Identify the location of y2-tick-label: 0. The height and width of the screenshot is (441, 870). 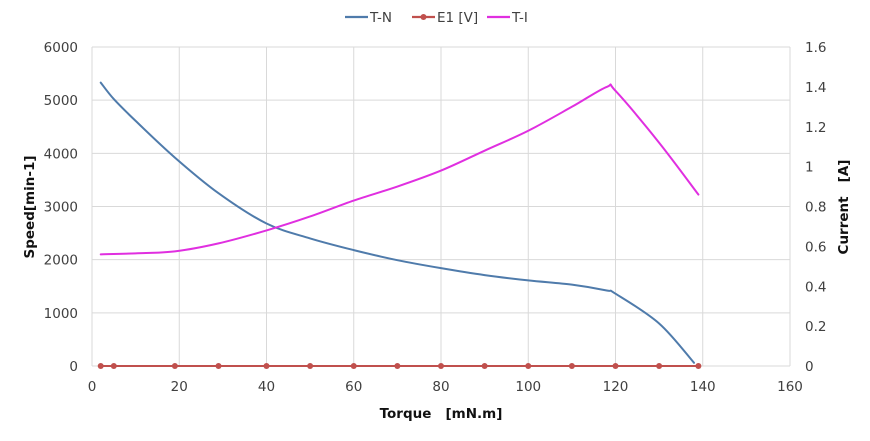
(809, 367).